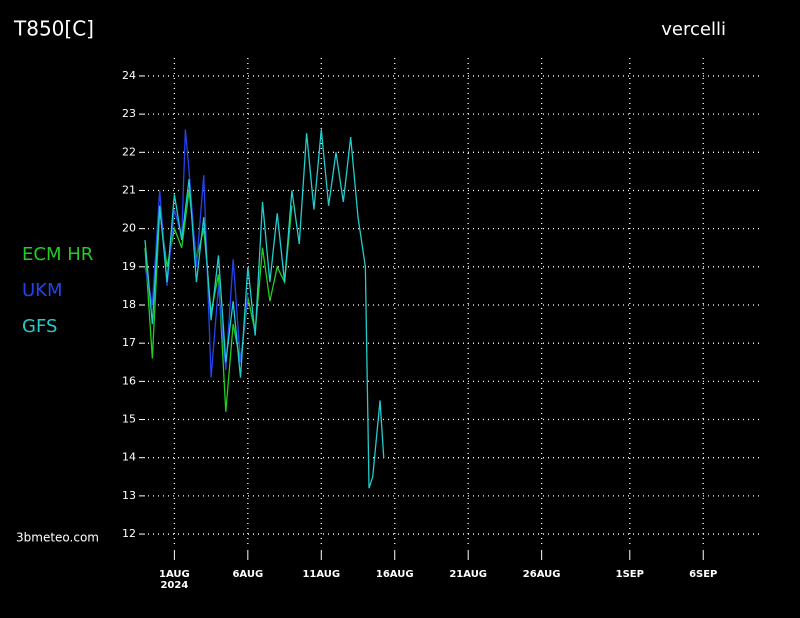 The height and width of the screenshot is (618, 800). Describe the element at coordinates (129, 533) in the screenshot. I see `y-tick-label: 12` at that location.